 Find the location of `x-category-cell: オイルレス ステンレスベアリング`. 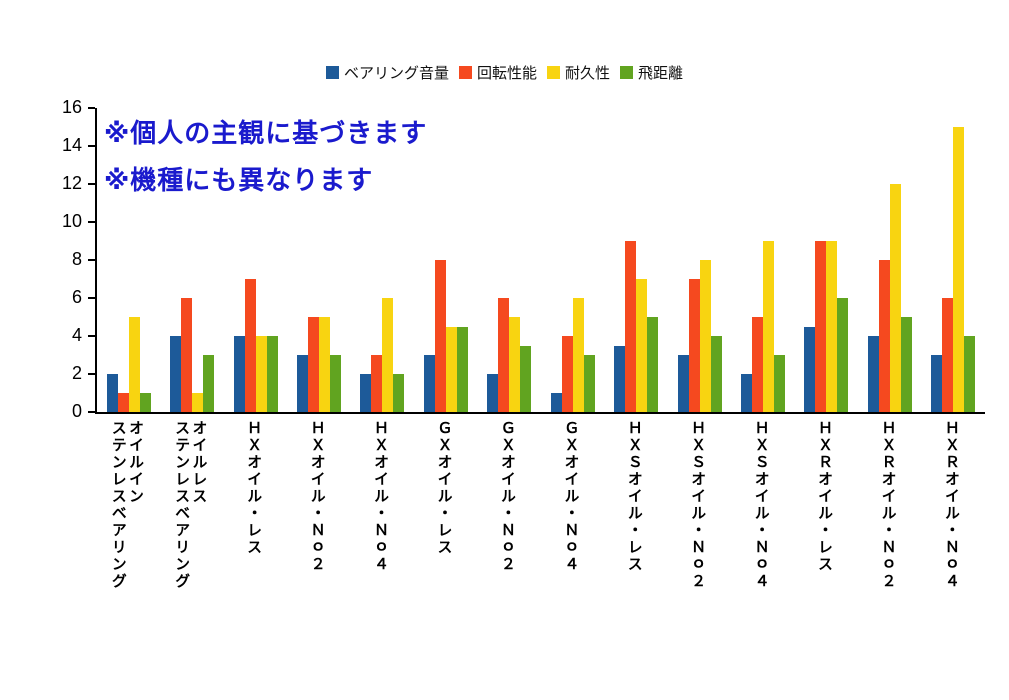

x-category-cell: オイルレス ステンレスベアリング is located at coordinates (189, 505).